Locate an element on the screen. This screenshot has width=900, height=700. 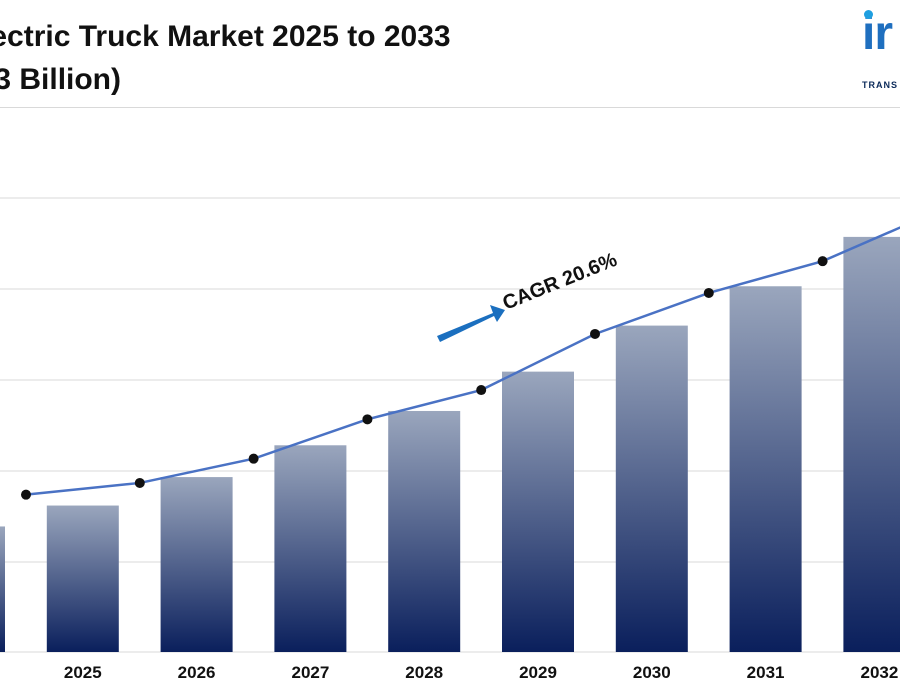
tick-label-2031: 2031 is located at coordinates (766, 672).